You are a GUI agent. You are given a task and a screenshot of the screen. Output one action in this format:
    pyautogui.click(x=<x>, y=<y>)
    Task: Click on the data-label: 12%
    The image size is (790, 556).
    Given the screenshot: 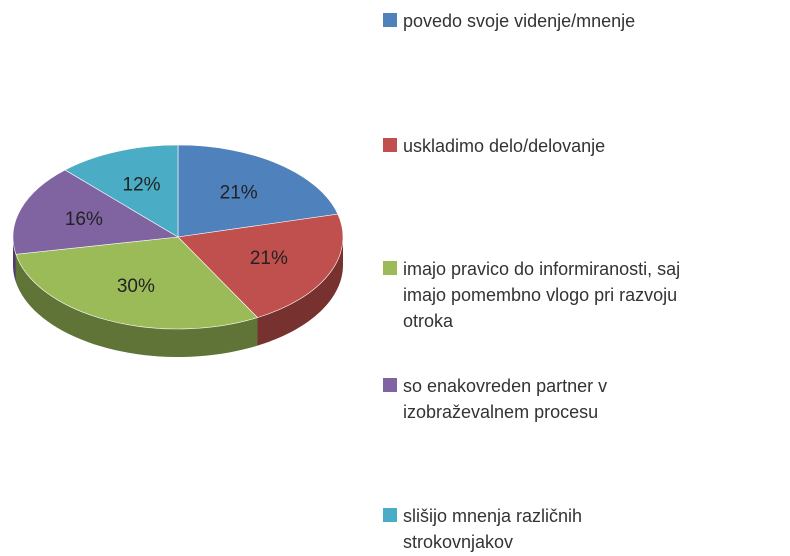 What is the action you would take?
    pyautogui.click(x=142, y=185)
    